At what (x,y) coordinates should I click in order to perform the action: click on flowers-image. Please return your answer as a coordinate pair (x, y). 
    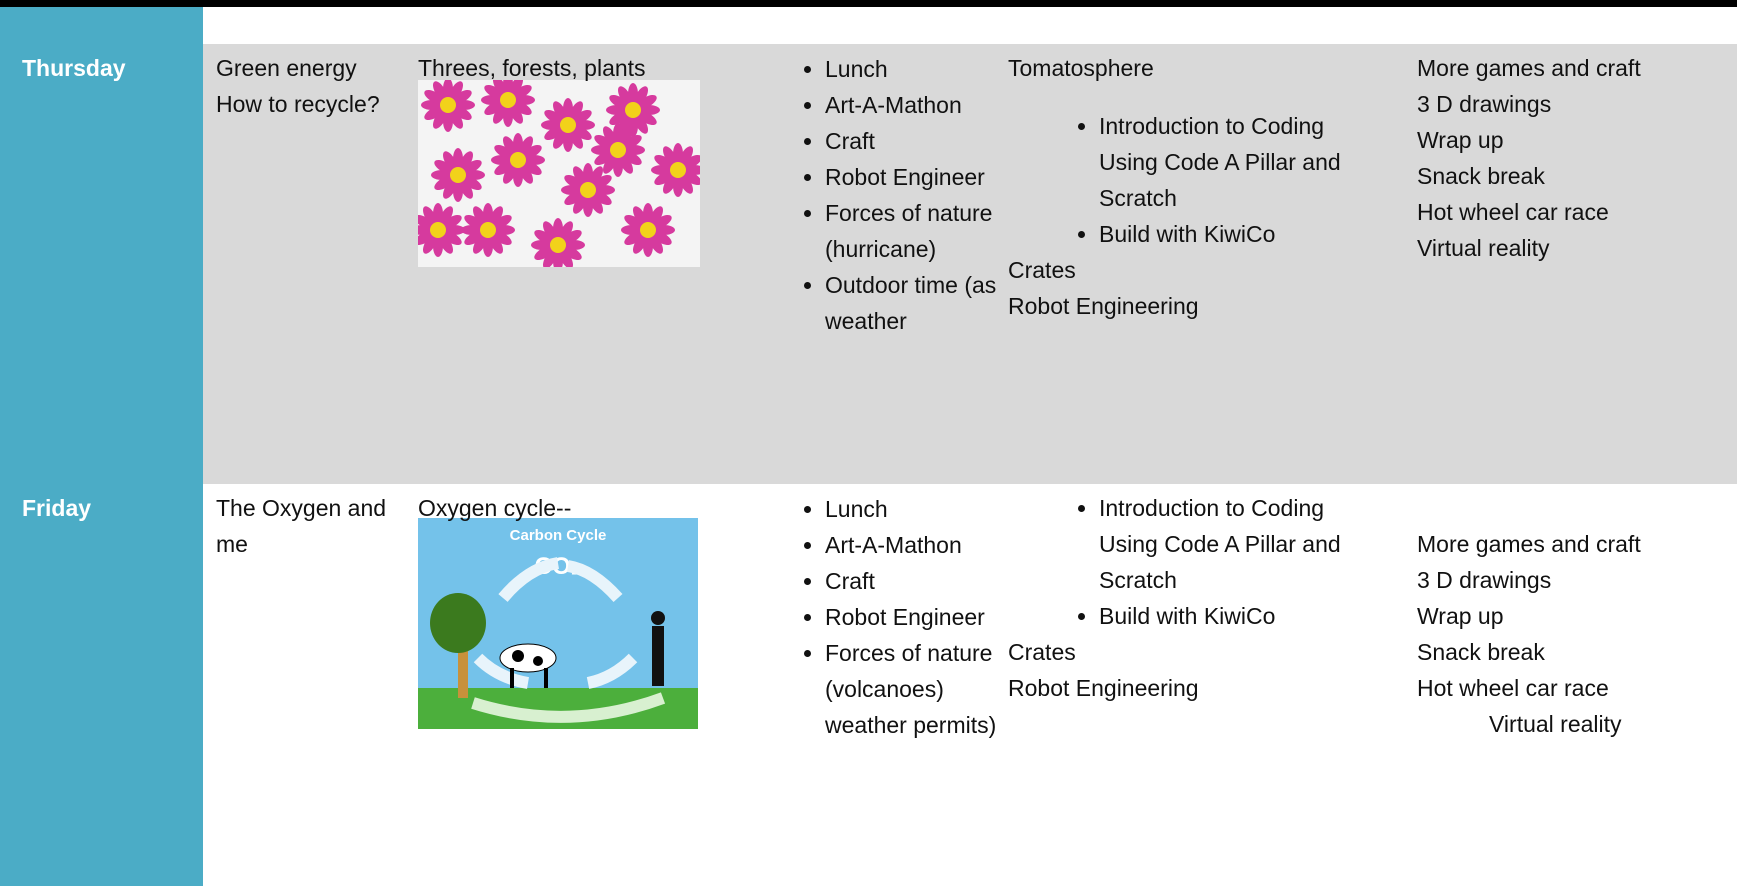
    Looking at the image, I should click on (559, 173).